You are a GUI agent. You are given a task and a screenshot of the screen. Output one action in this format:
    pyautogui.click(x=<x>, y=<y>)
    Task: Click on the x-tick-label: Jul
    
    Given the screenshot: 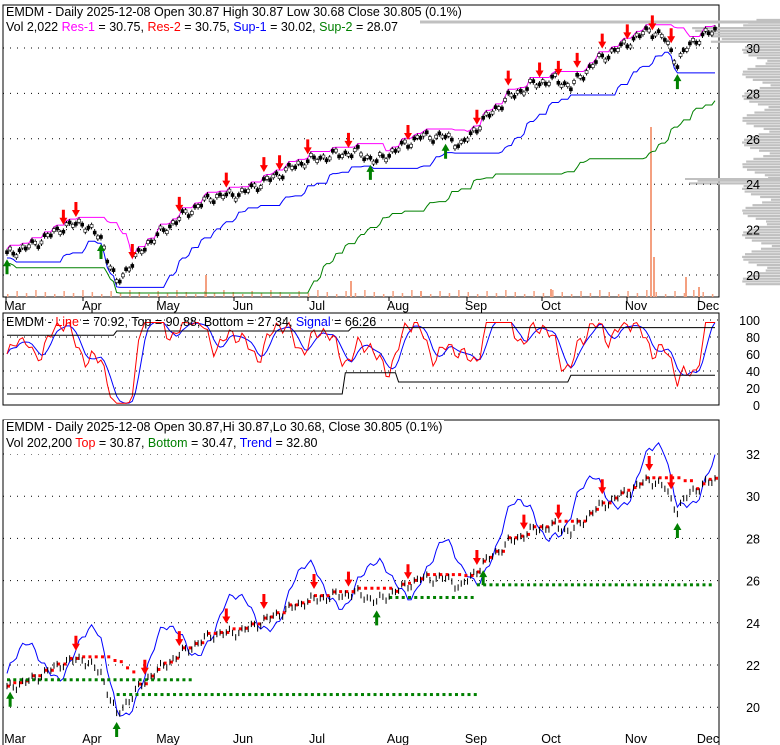 What is the action you would take?
    pyautogui.click(x=317, y=738)
    